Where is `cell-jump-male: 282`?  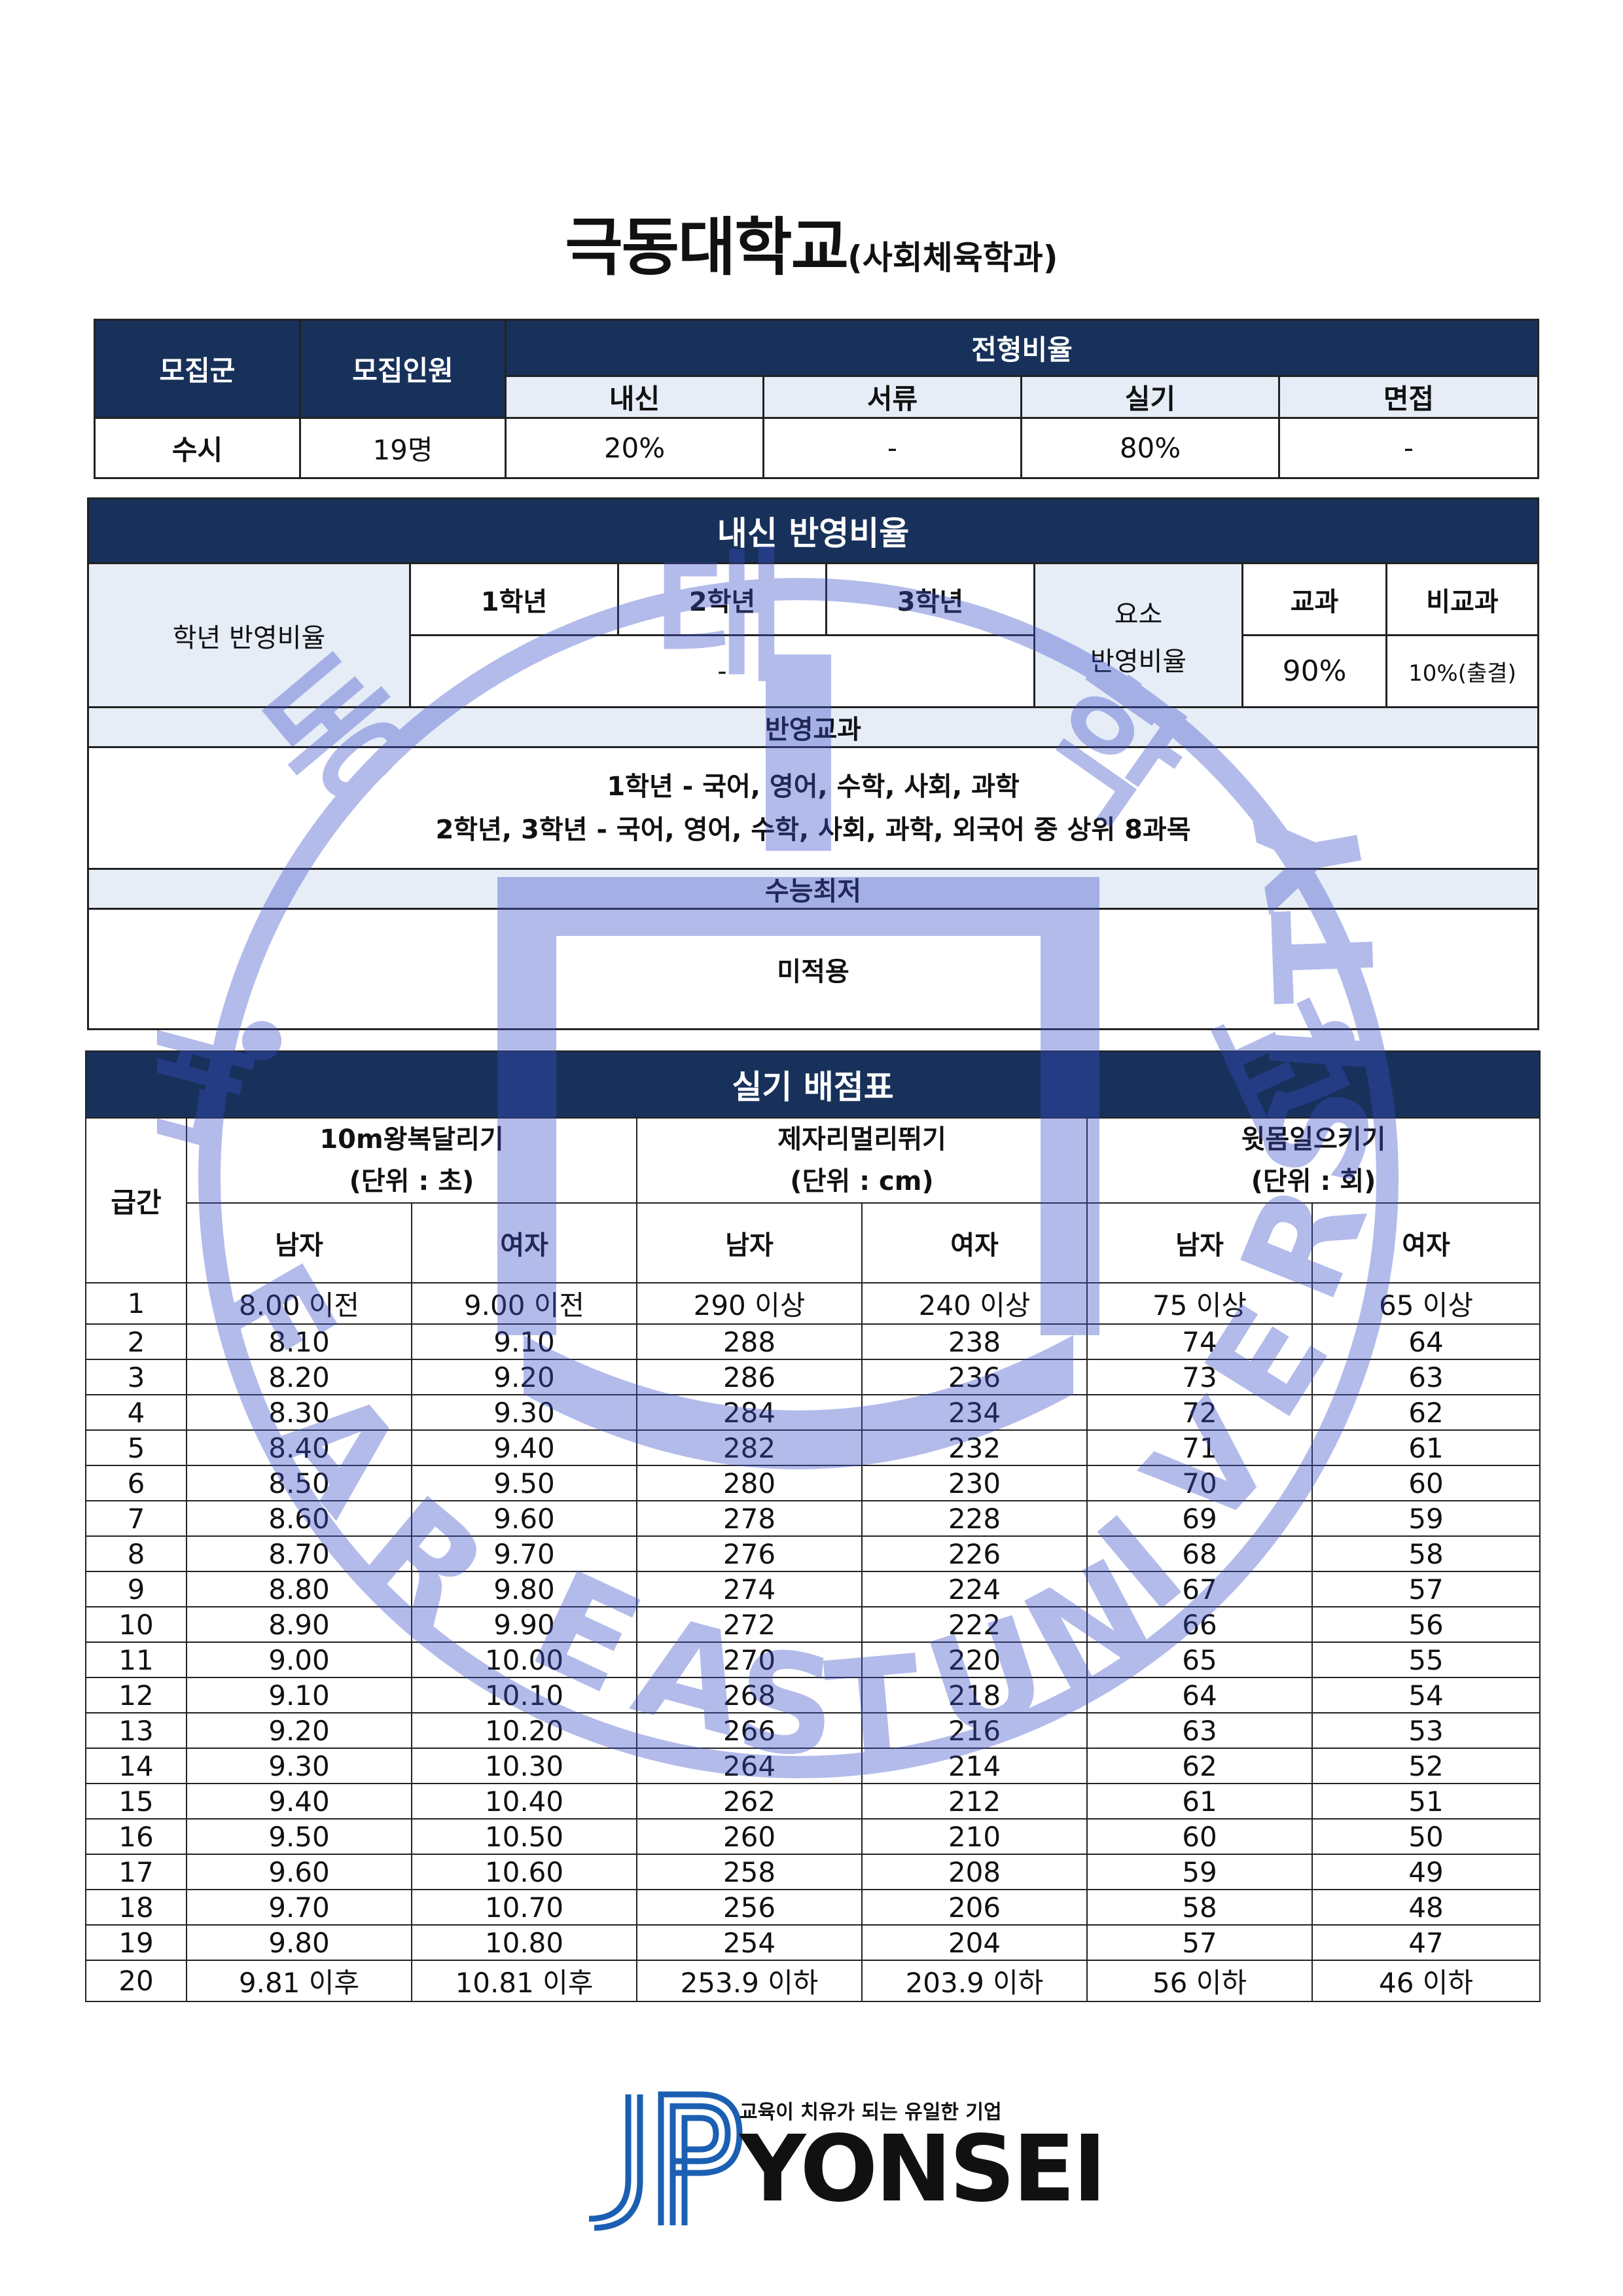 cell-jump-male: 282 is located at coordinates (749, 1447).